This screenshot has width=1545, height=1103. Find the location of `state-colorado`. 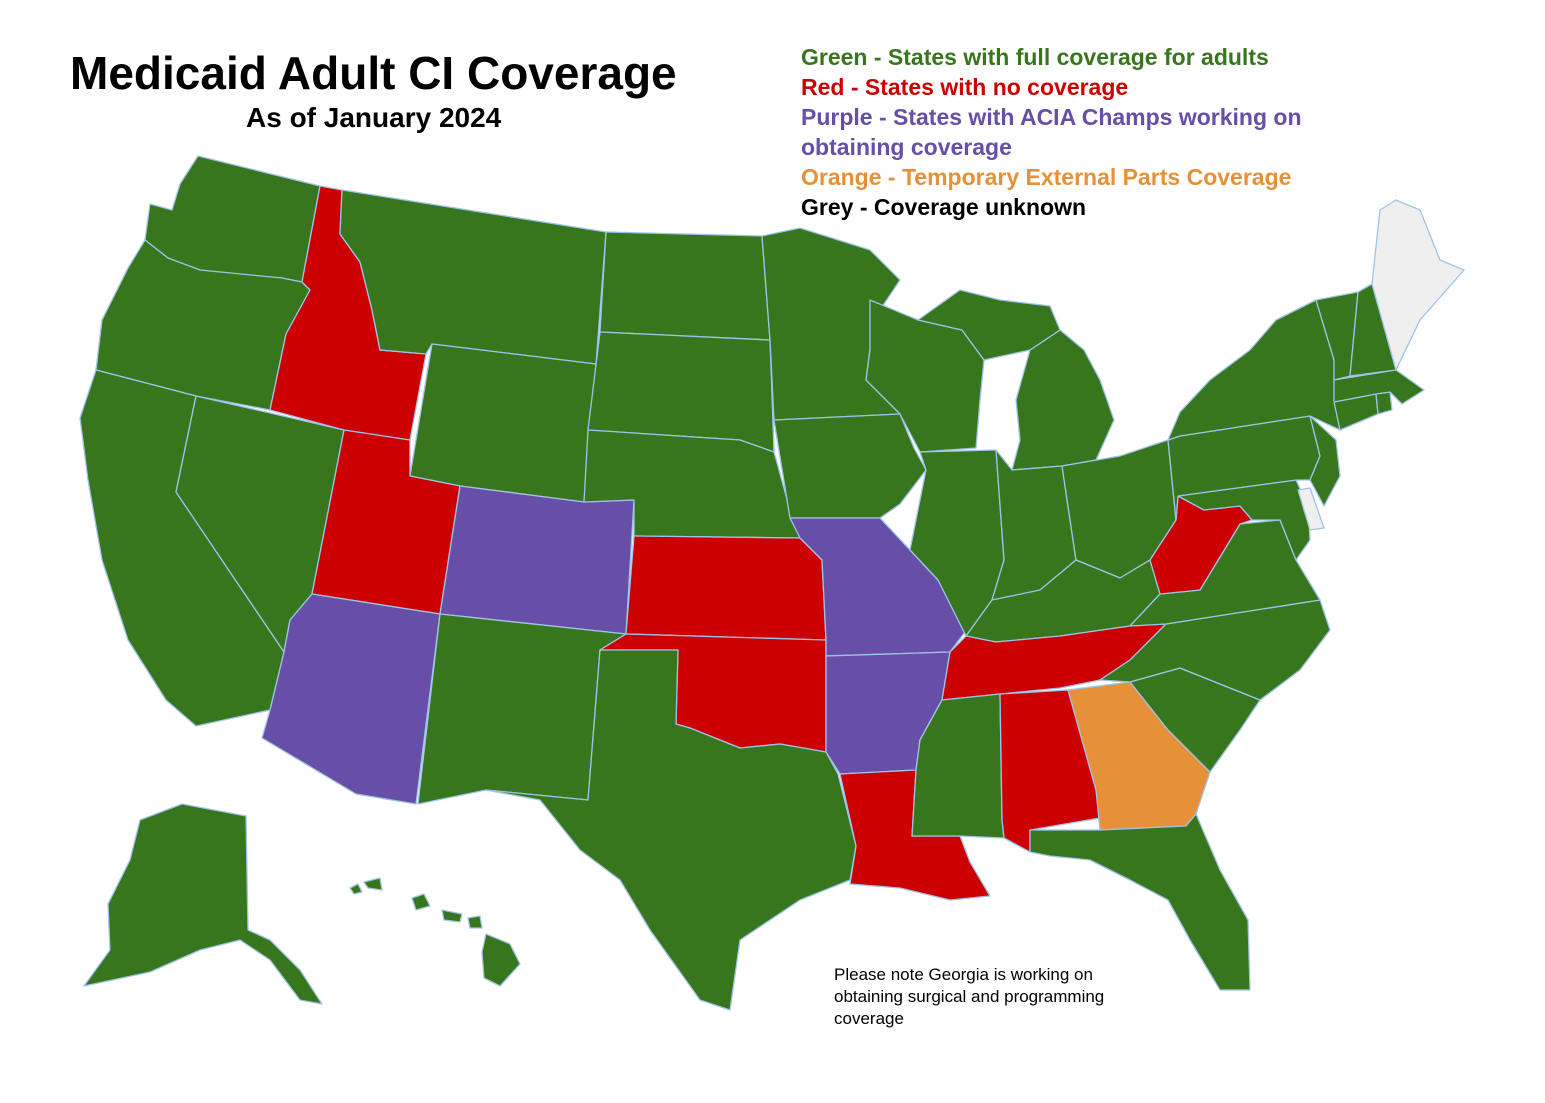

state-colorado is located at coordinates (537, 560).